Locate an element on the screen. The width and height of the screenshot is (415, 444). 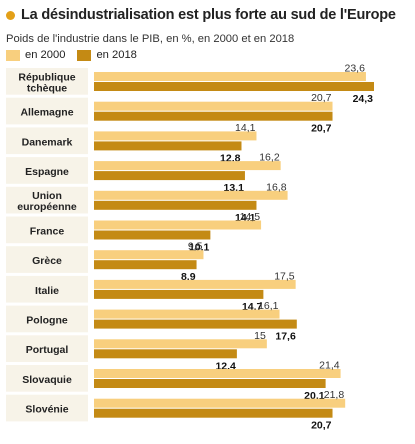
category-label: France is located at coordinates (47, 231).